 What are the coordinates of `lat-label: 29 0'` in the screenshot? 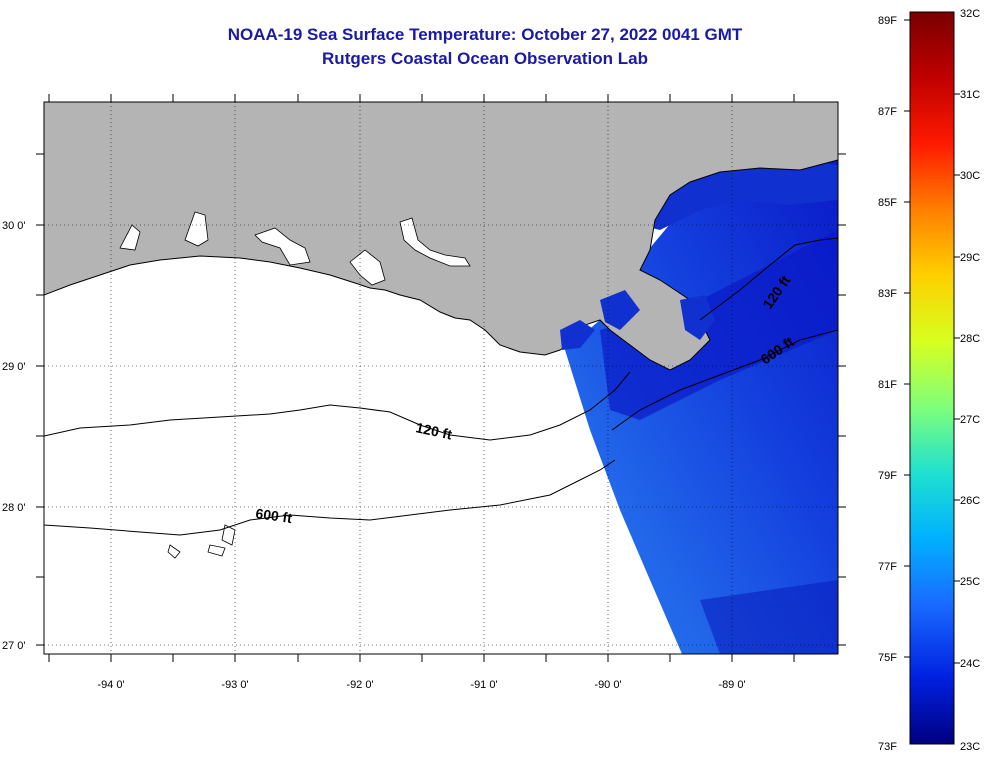 It's located at (14, 367).